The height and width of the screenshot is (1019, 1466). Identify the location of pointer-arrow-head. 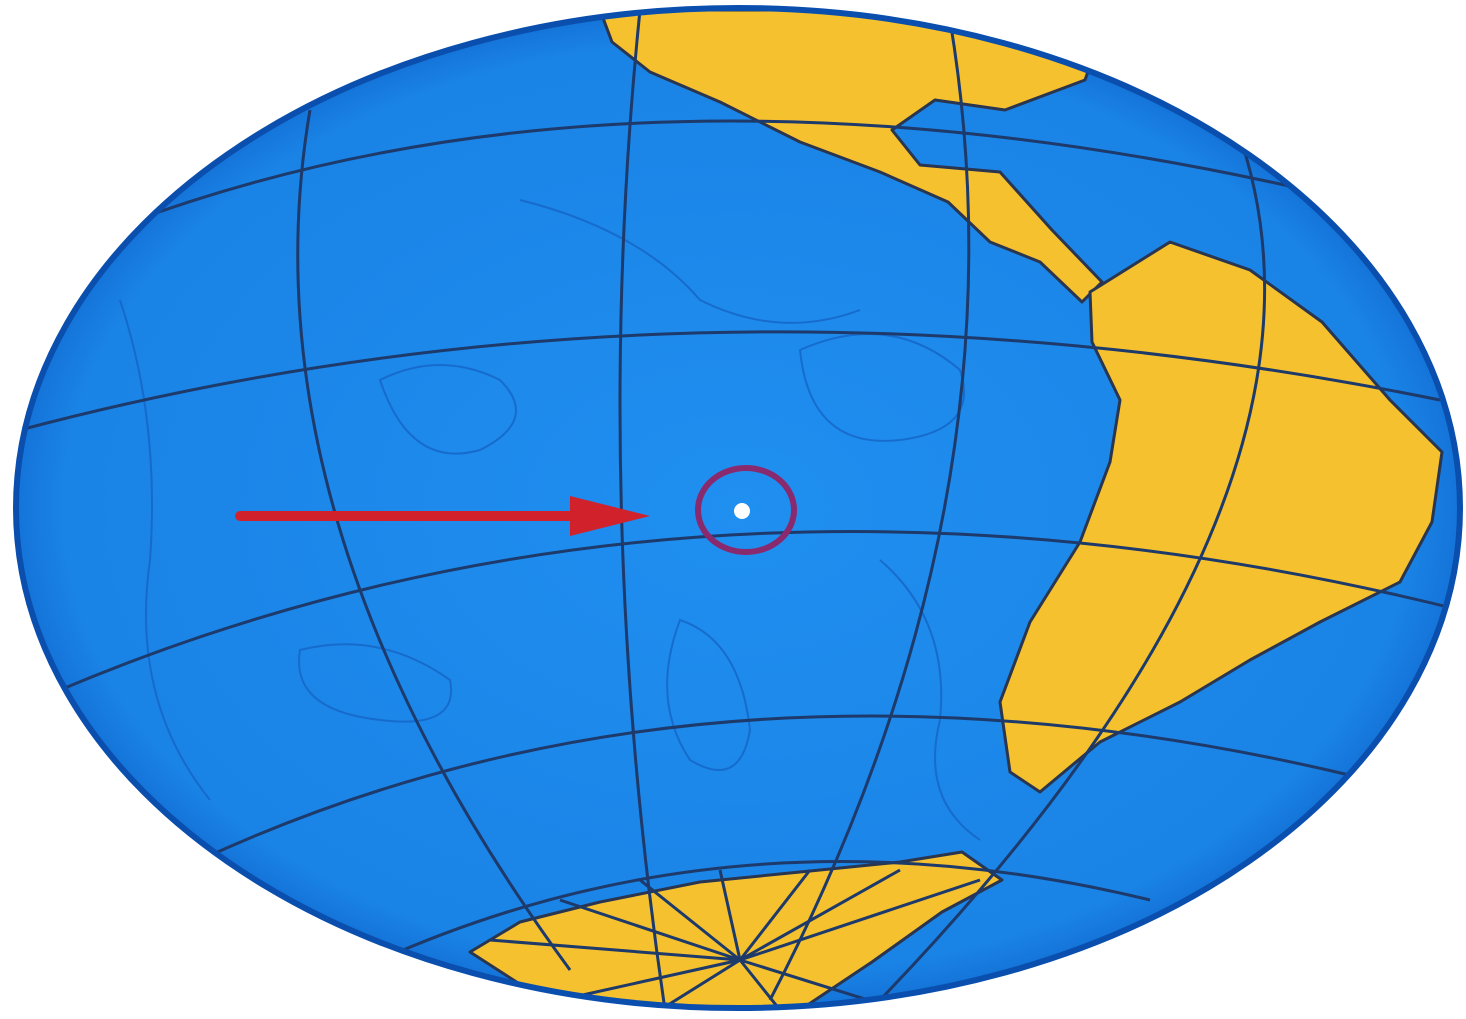
(610, 516).